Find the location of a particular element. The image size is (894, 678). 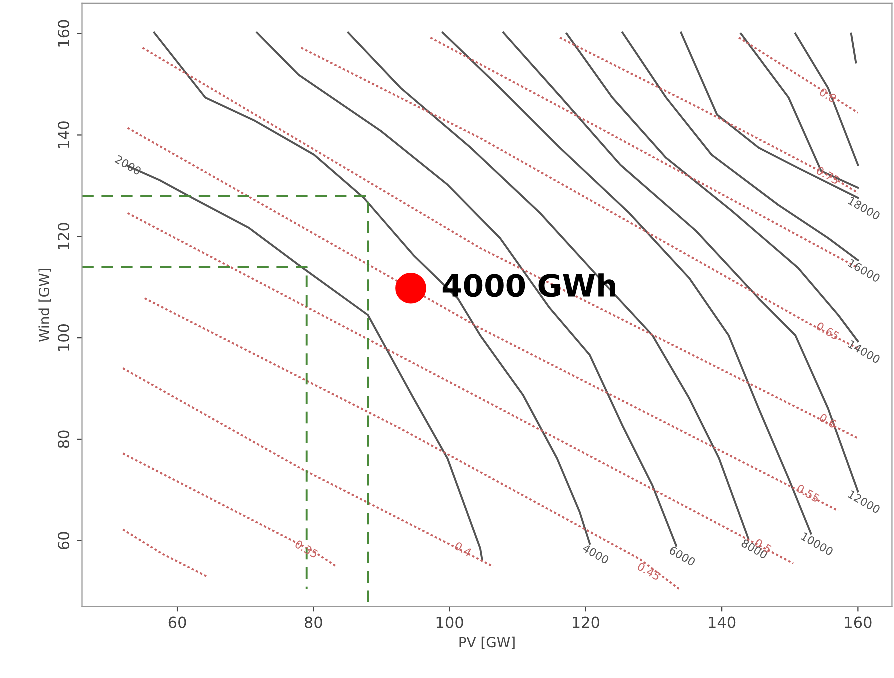

y-tick-label: 80 is located at coordinates (64, 439).